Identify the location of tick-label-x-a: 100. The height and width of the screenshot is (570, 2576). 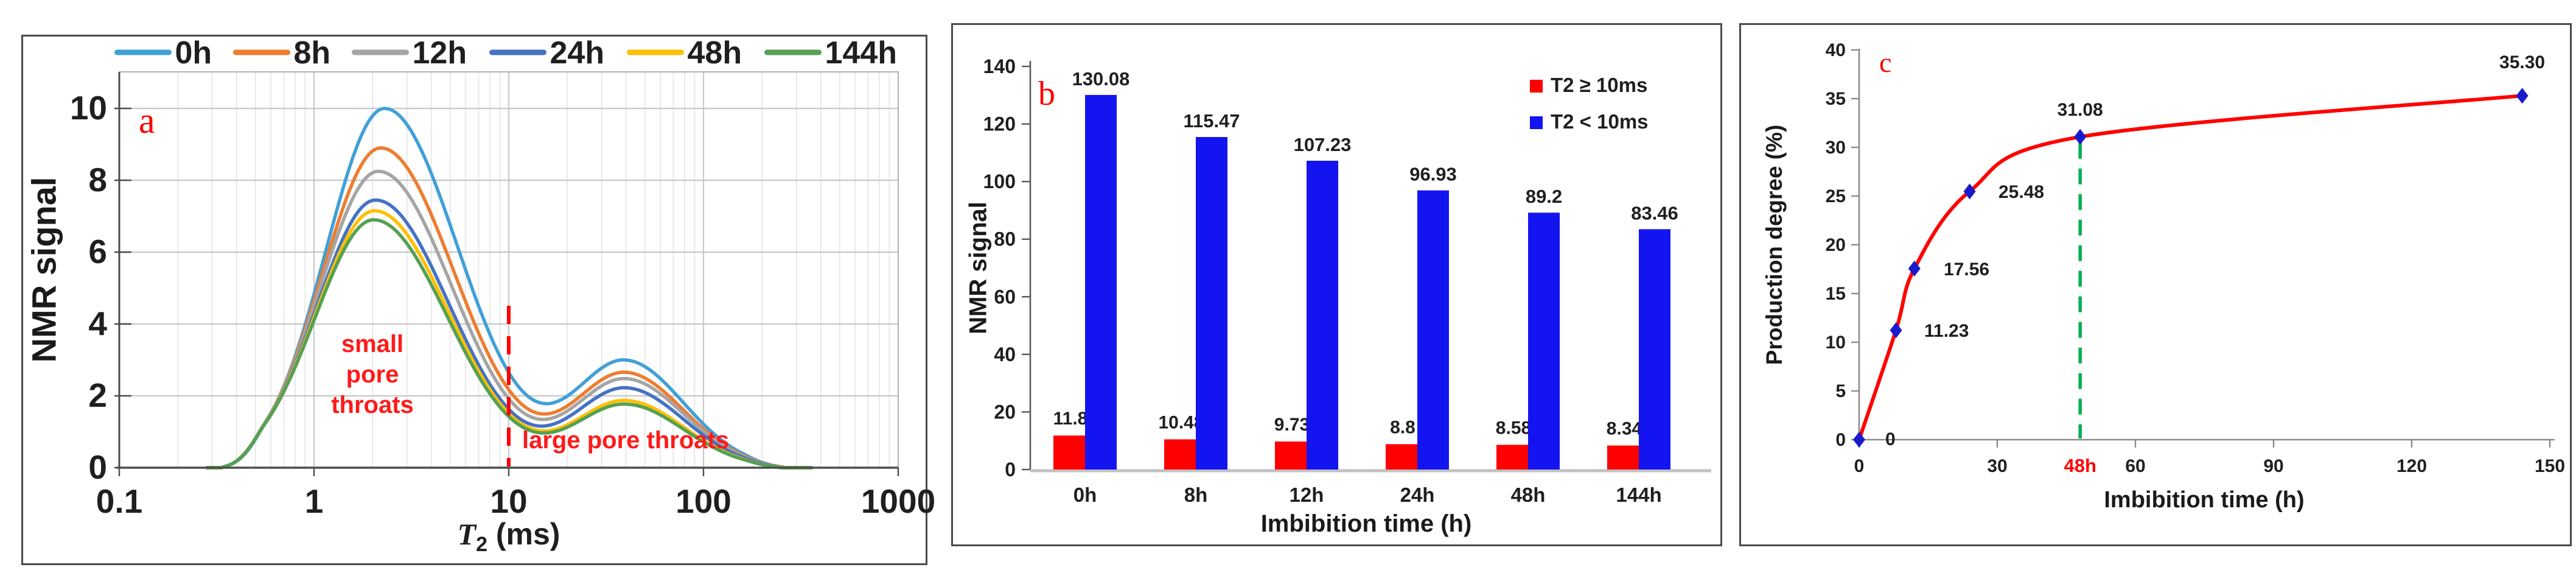
(703, 501).